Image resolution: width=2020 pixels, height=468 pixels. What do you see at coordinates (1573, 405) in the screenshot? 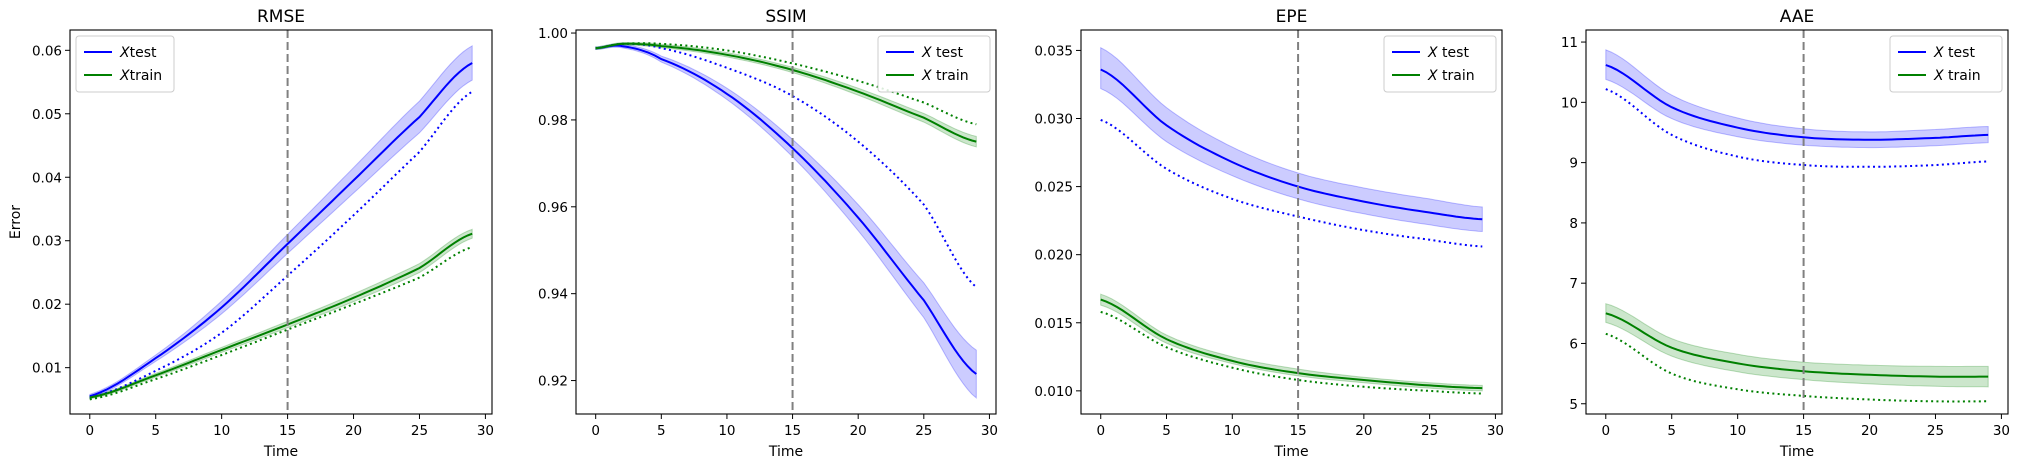
I see `y-tick-label: 5` at bounding box center [1573, 405].